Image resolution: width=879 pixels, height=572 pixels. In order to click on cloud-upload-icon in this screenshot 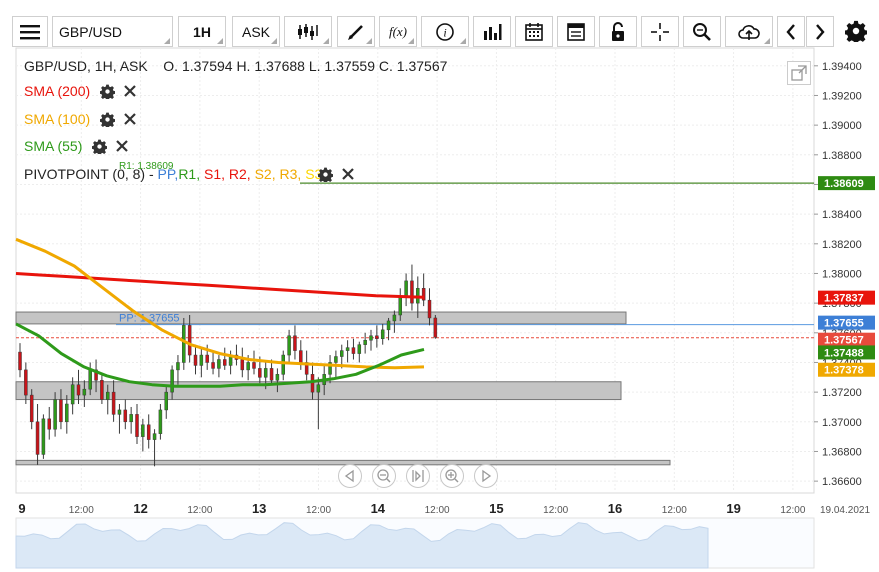, I will do `click(749, 32)`.